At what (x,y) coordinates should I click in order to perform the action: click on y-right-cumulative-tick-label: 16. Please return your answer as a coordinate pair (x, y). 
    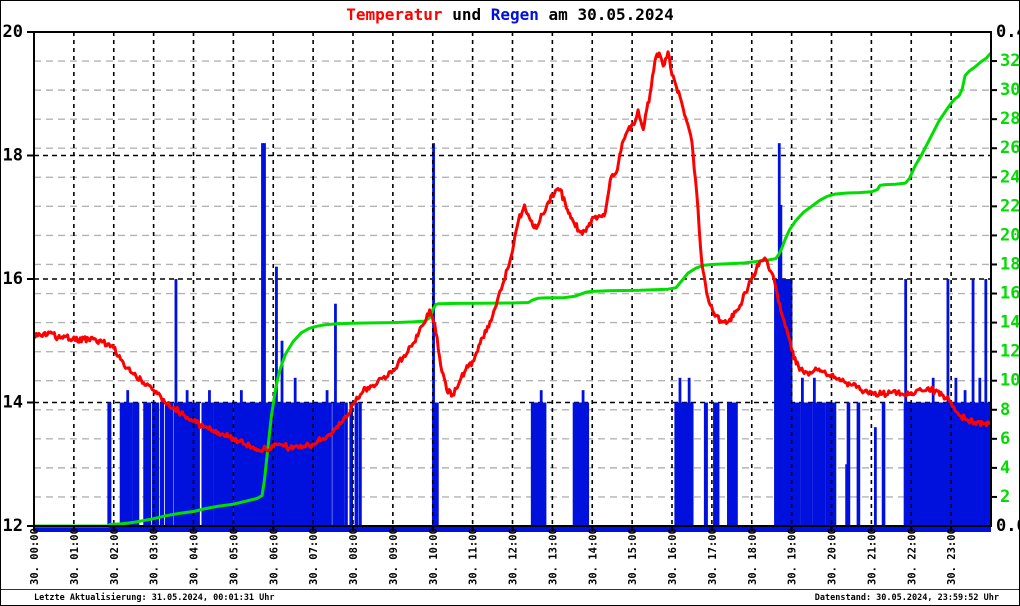
    Looking at the image, I should click on (1010, 294).